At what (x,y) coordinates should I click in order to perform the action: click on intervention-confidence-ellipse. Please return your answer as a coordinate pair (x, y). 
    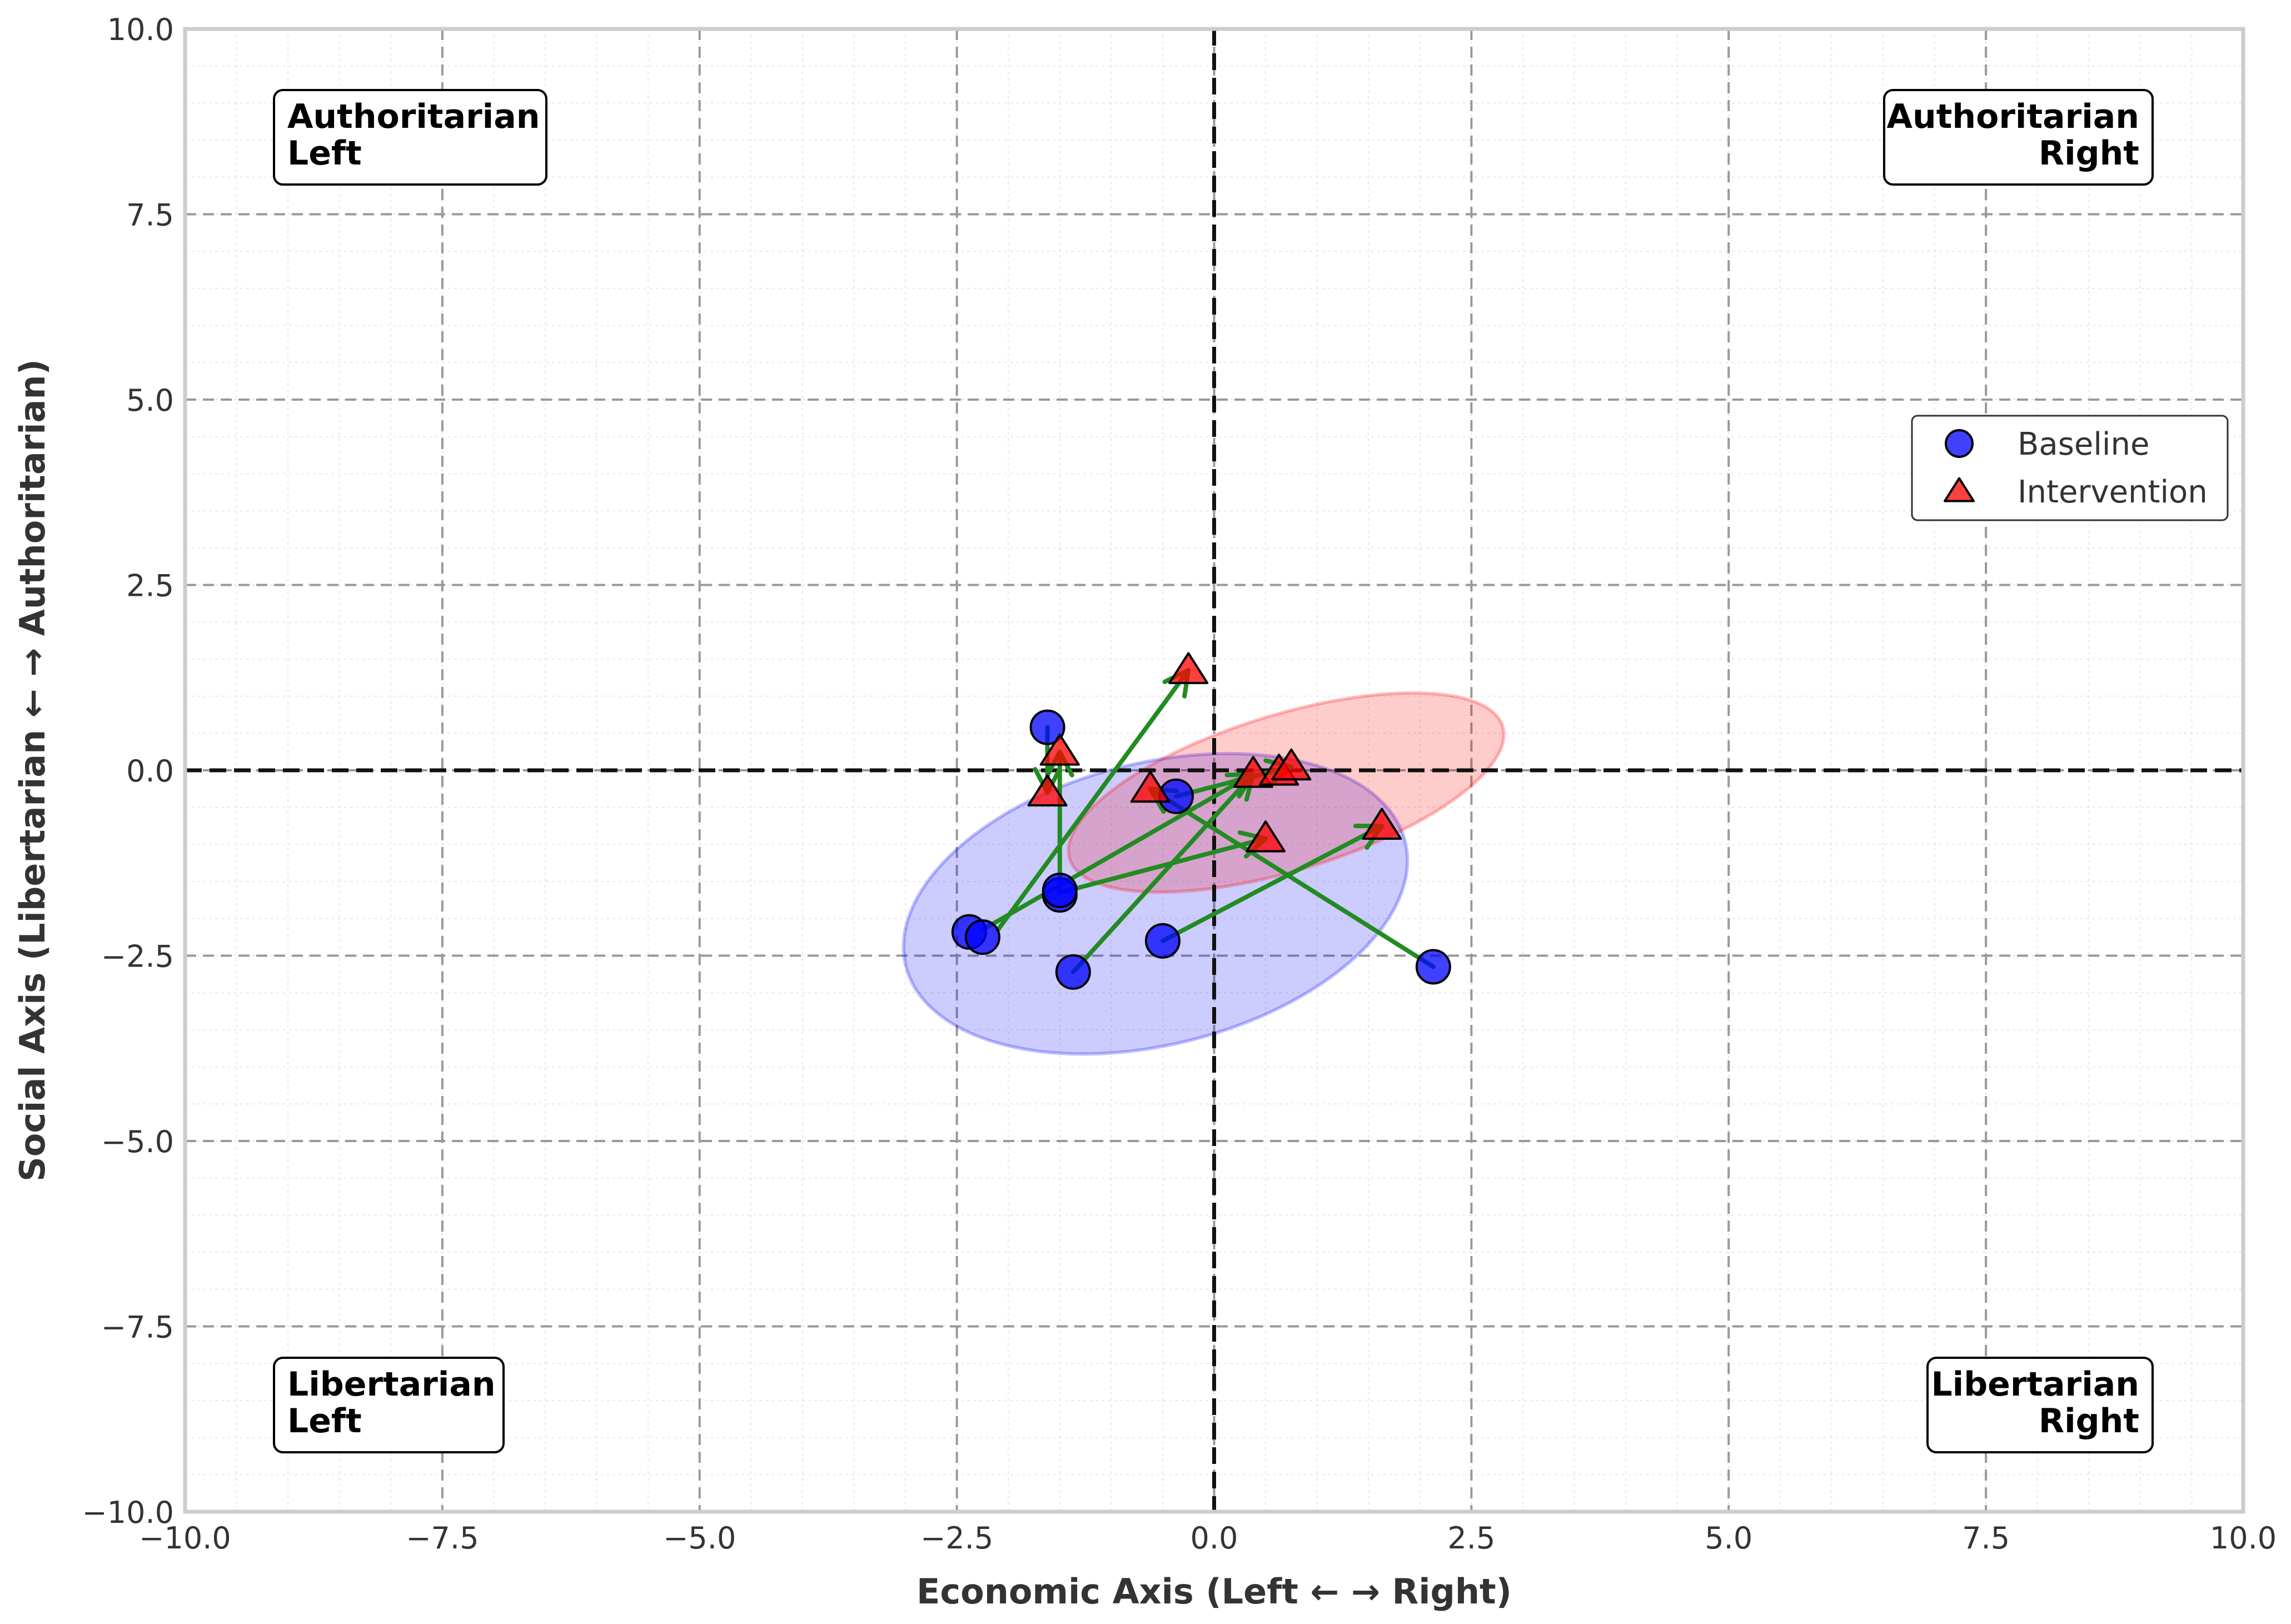
    Looking at the image, I should click on (1286, 792).